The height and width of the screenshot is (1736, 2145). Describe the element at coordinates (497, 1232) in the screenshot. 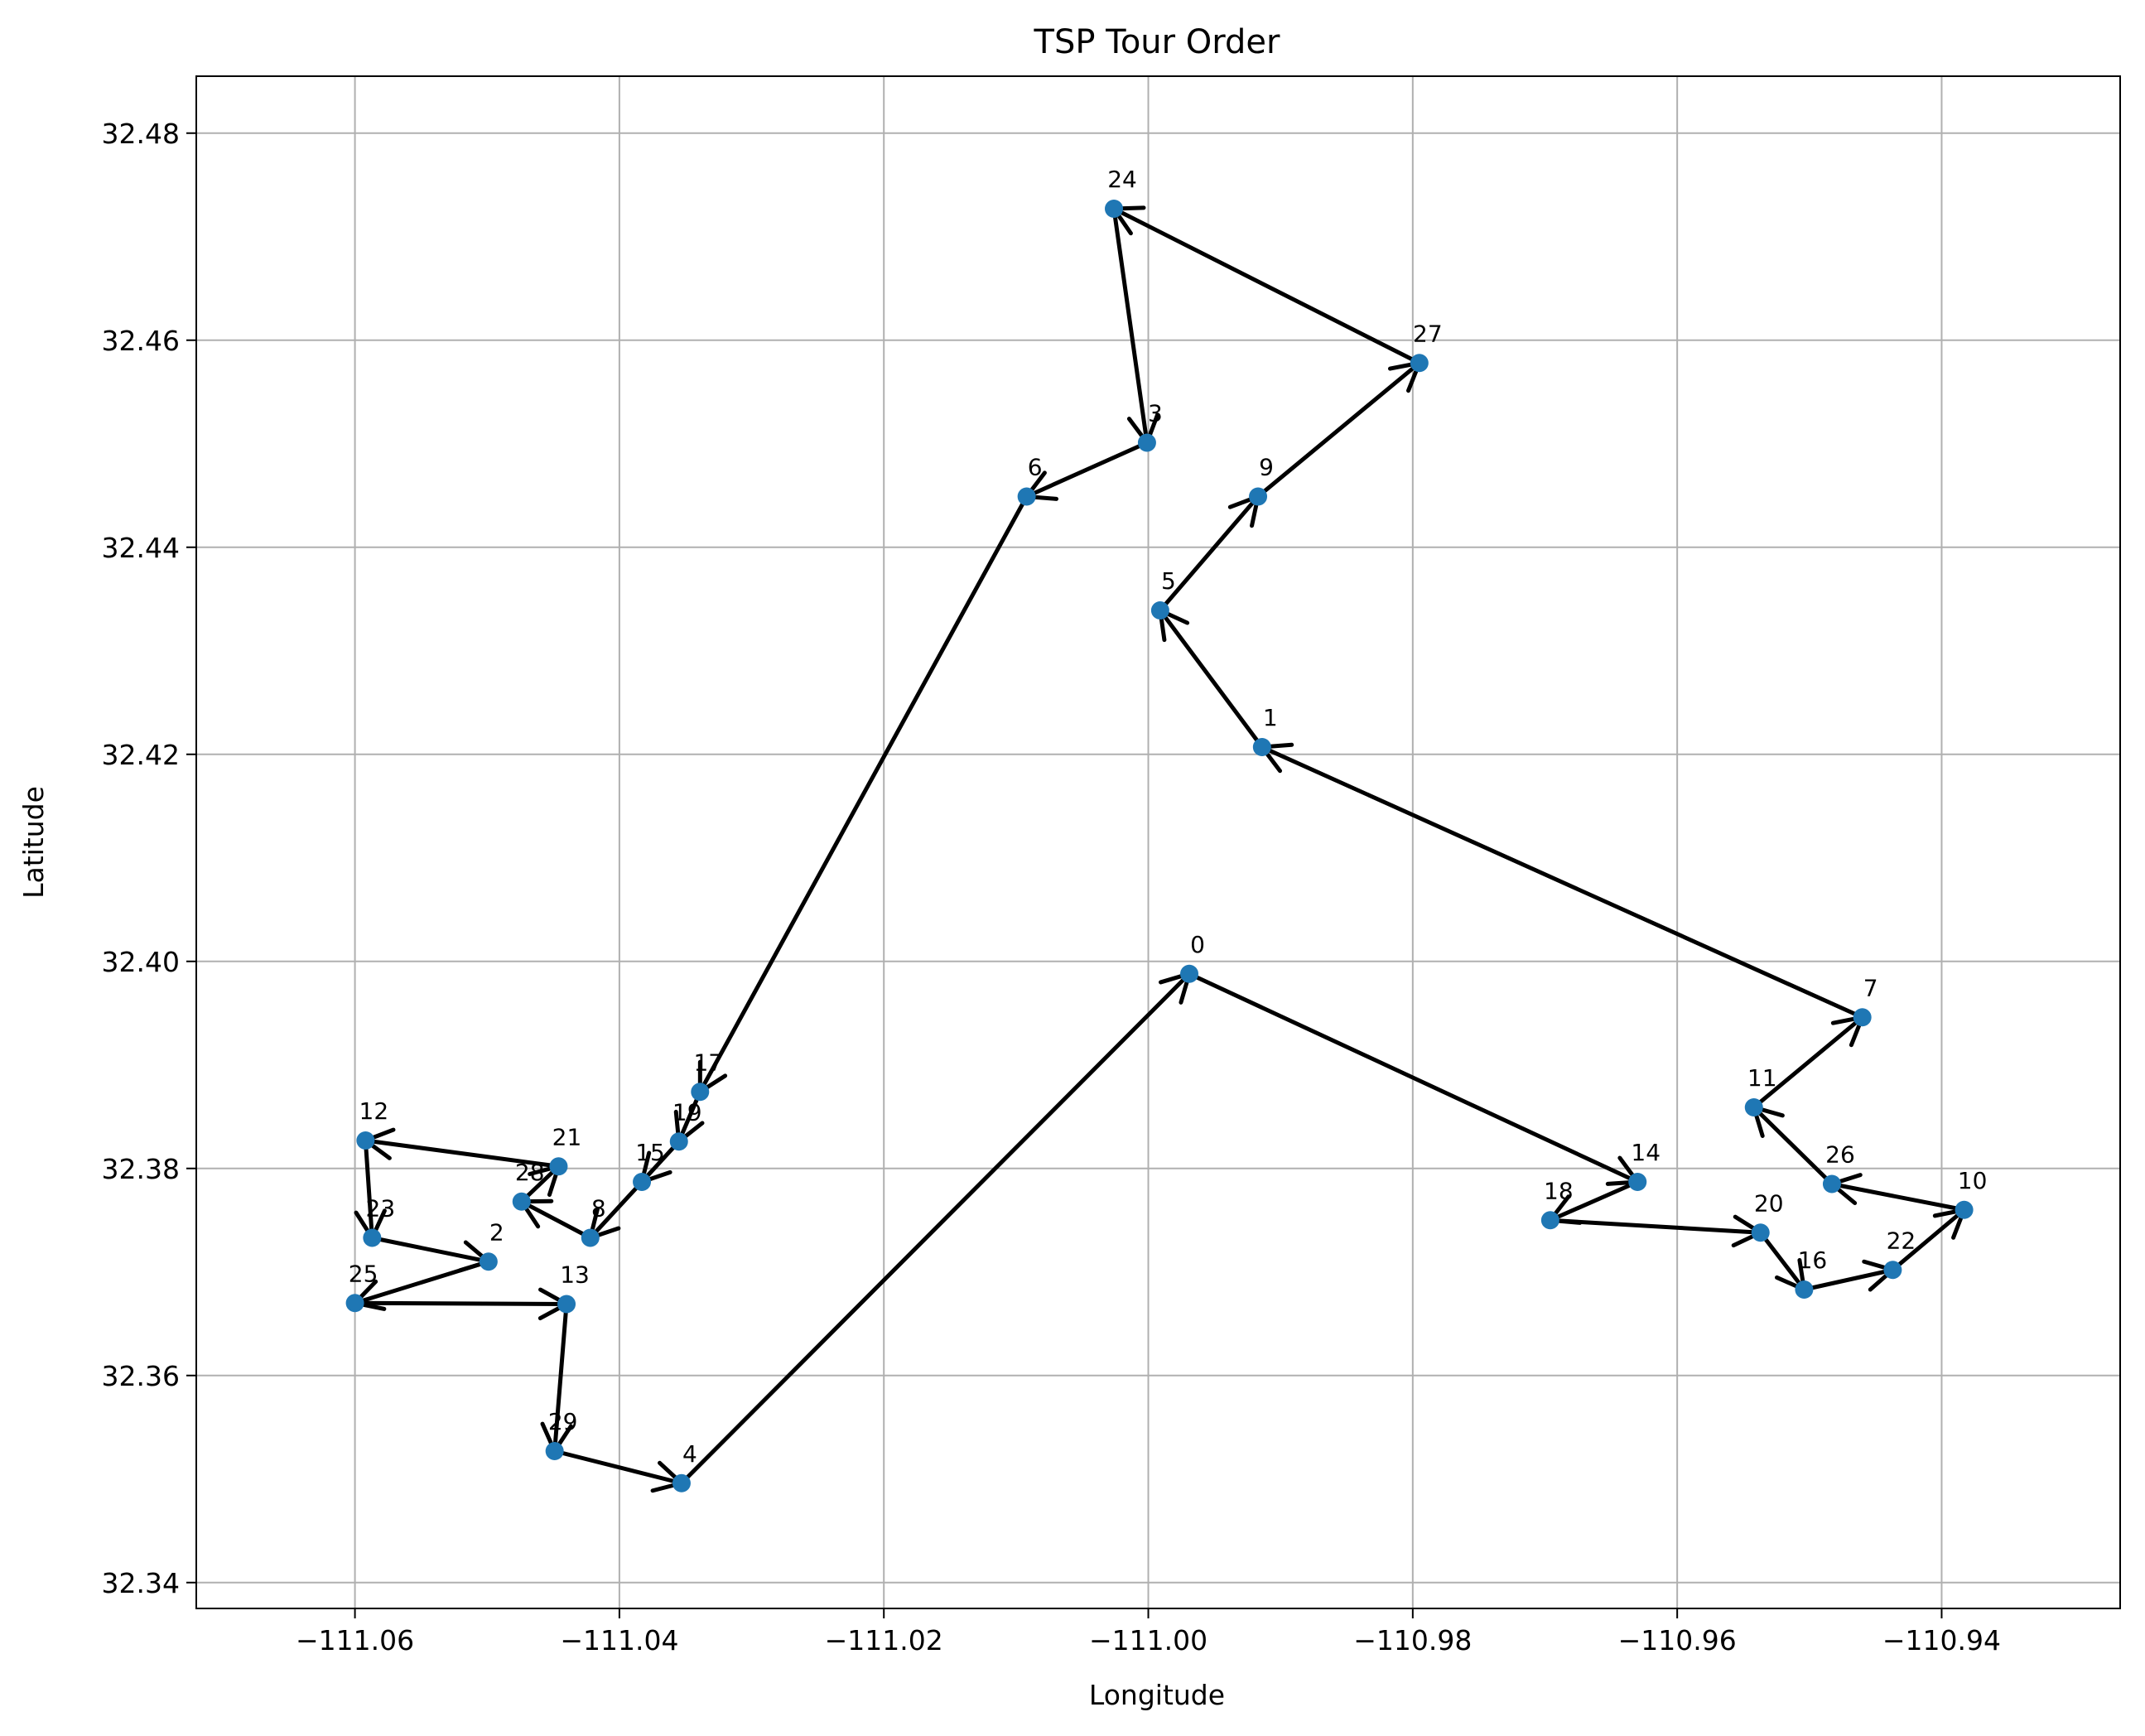

I see `point-label: 2` at that location.